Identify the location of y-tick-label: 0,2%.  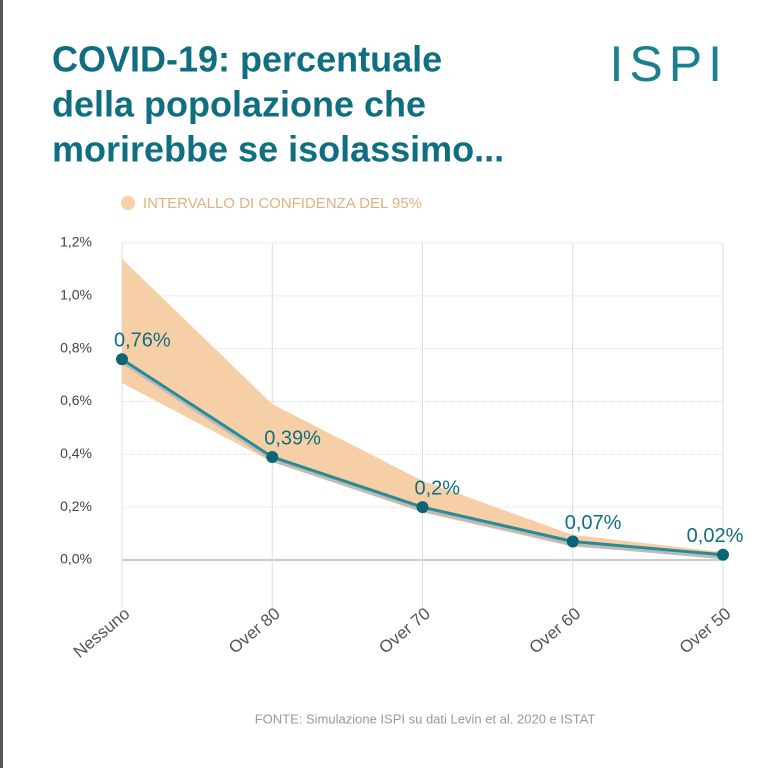
(76, 506).